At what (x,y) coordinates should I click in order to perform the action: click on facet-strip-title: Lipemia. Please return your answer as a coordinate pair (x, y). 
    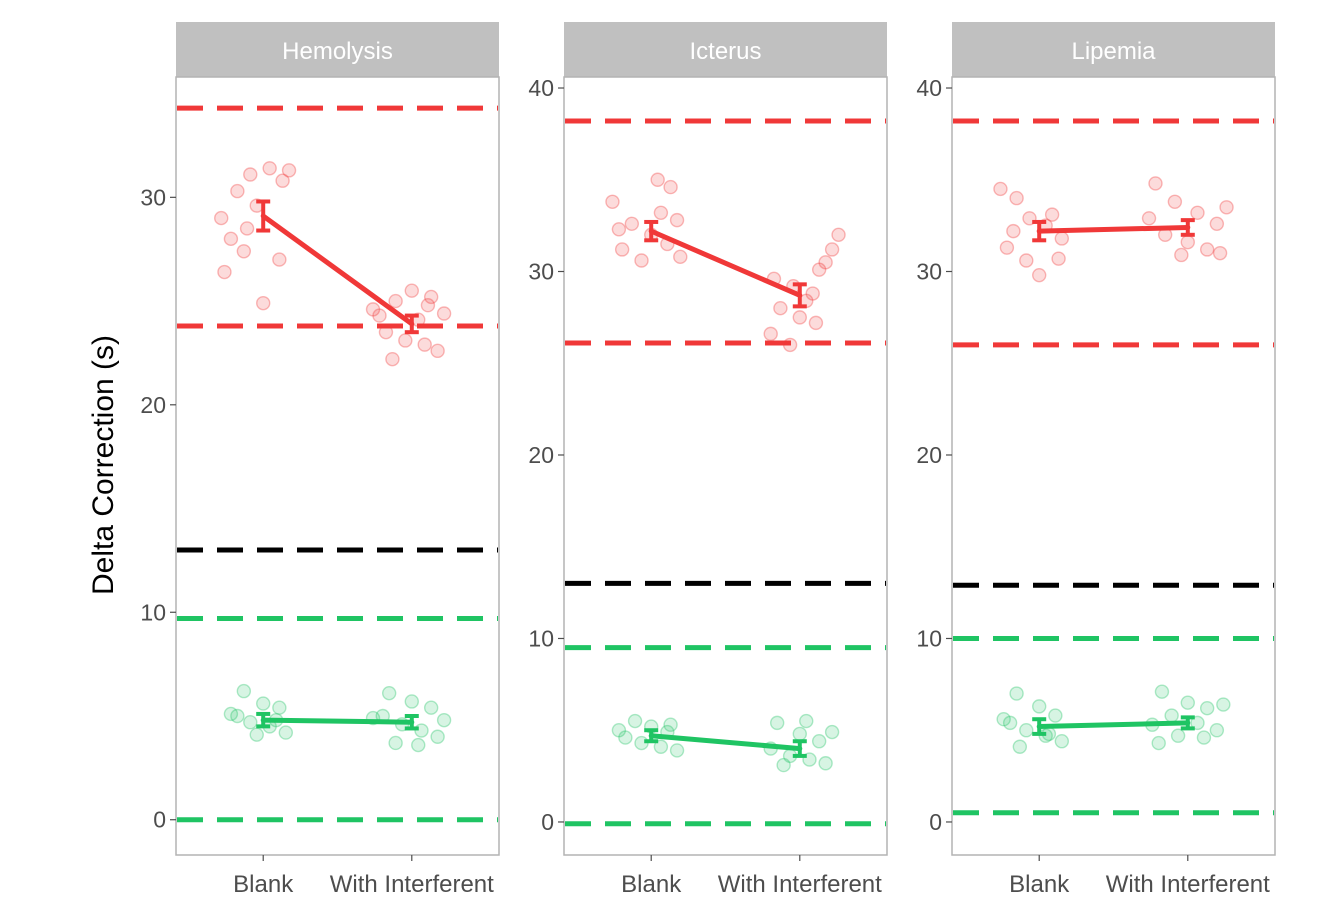
    Looking at the image, I should click on (1113, 51).